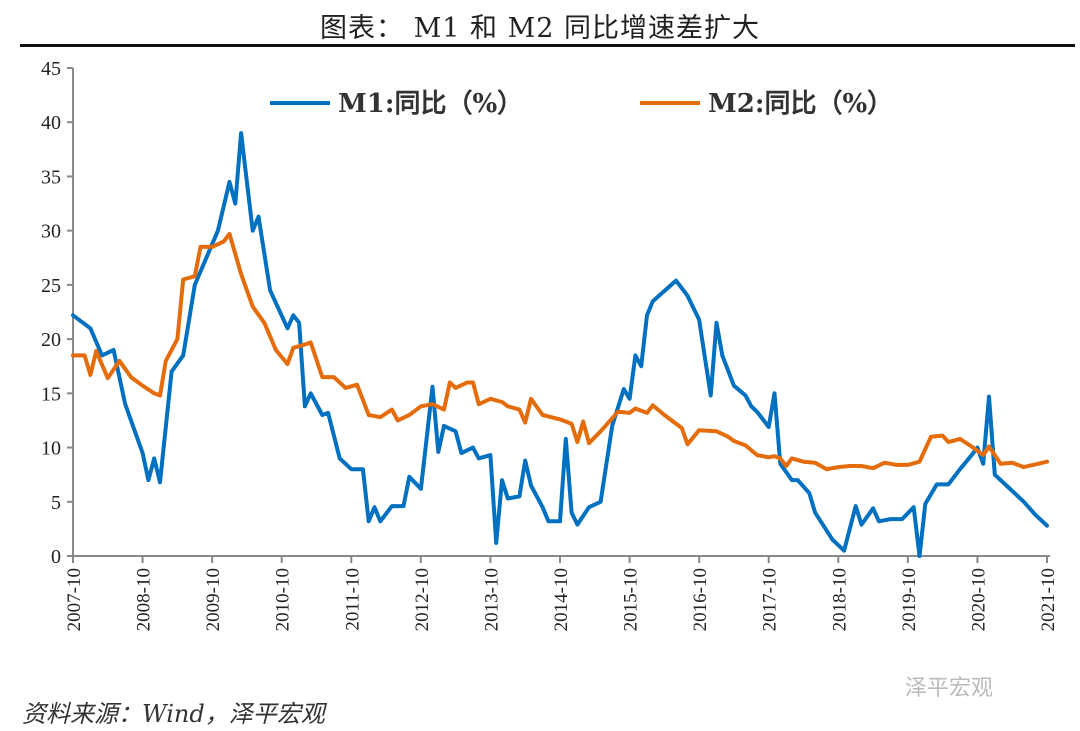 This screenshot has height=731, width=1080. What do you see at coordinates (56, 503) in the screenshot?
I see `y-tick-label: 5` at bounding box center [56, 503].